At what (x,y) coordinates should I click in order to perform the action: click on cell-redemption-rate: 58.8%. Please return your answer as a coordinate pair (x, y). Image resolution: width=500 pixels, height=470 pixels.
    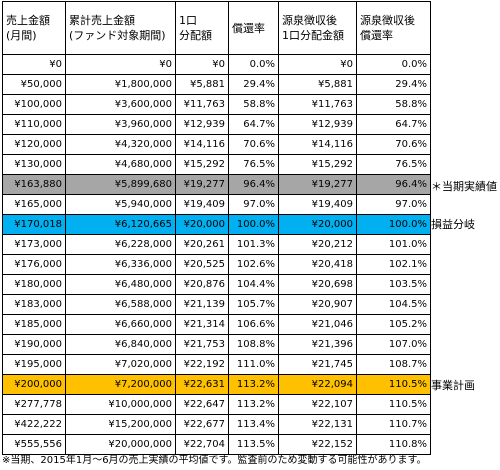
    Looking at the image, I should click on (253, 104).